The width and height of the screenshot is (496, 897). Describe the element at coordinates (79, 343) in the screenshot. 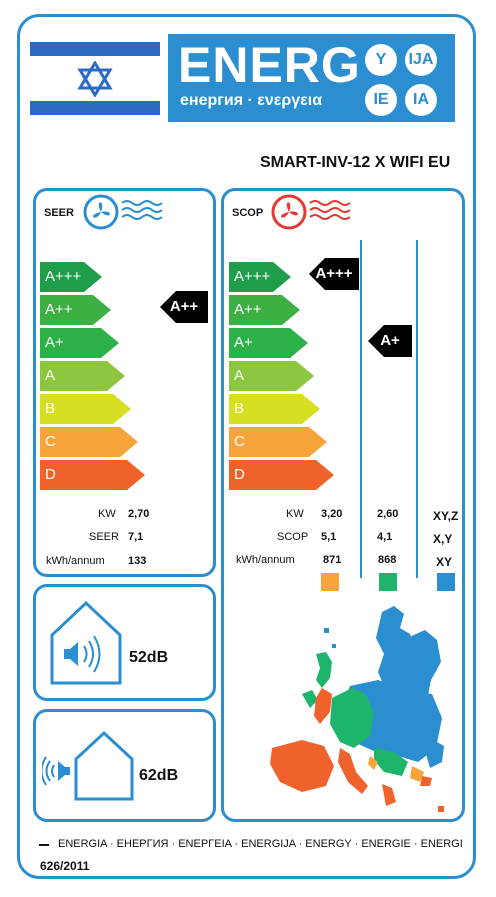

I see `seer-class-a-plus: A+` at that location.